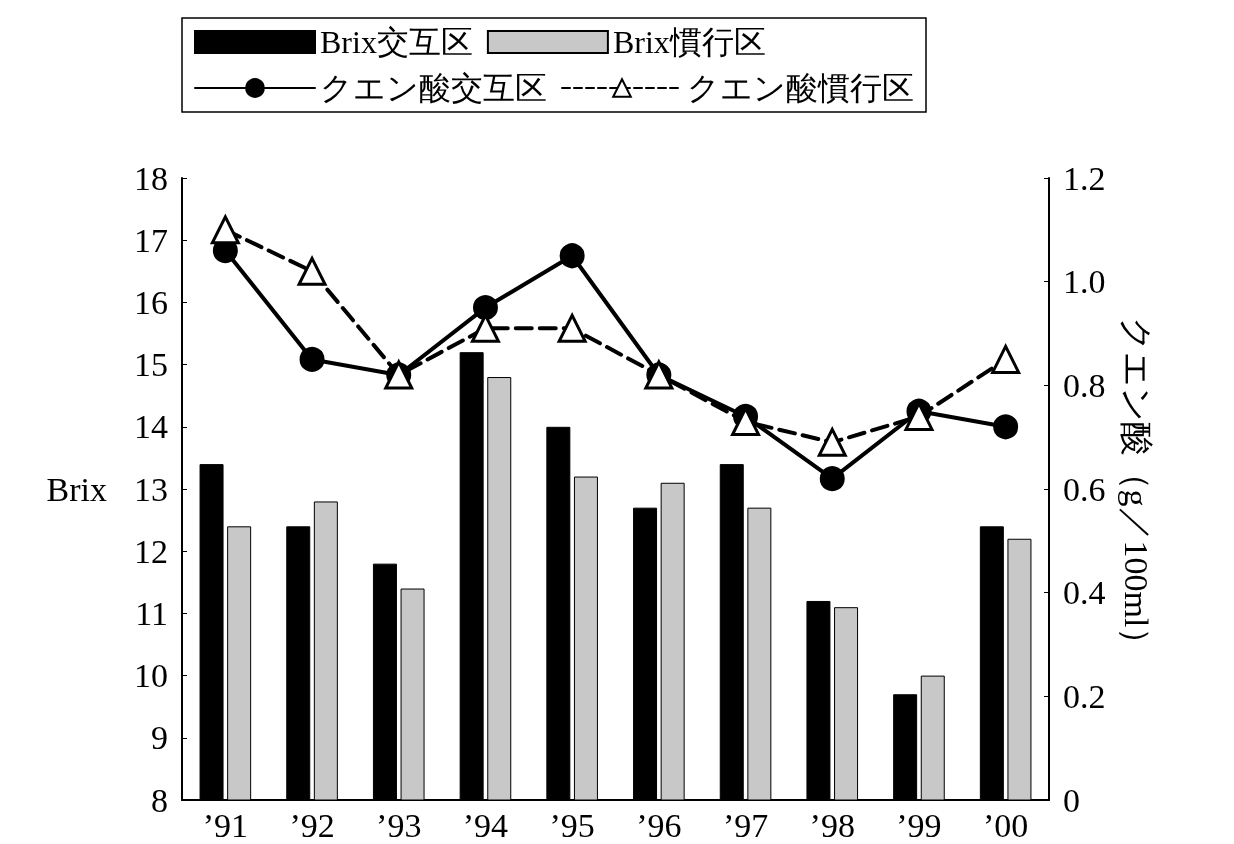 The image size is (1234, 844). What do you see at coordinates (919, 825) in the screenshot?
I see `x-tick-label: ’99` at bounding box center [919, 825].